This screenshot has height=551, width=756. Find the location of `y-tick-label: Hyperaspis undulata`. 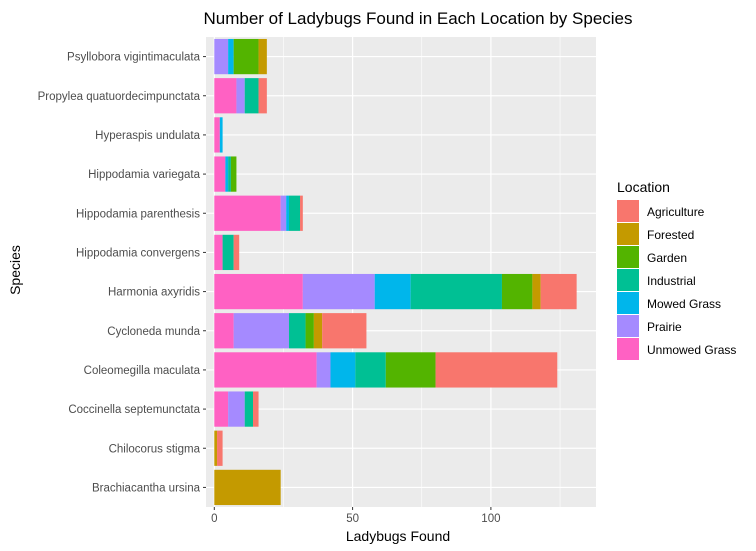

y-tick-label: Hyperaspis undulata is located at coordinates (147, 136).